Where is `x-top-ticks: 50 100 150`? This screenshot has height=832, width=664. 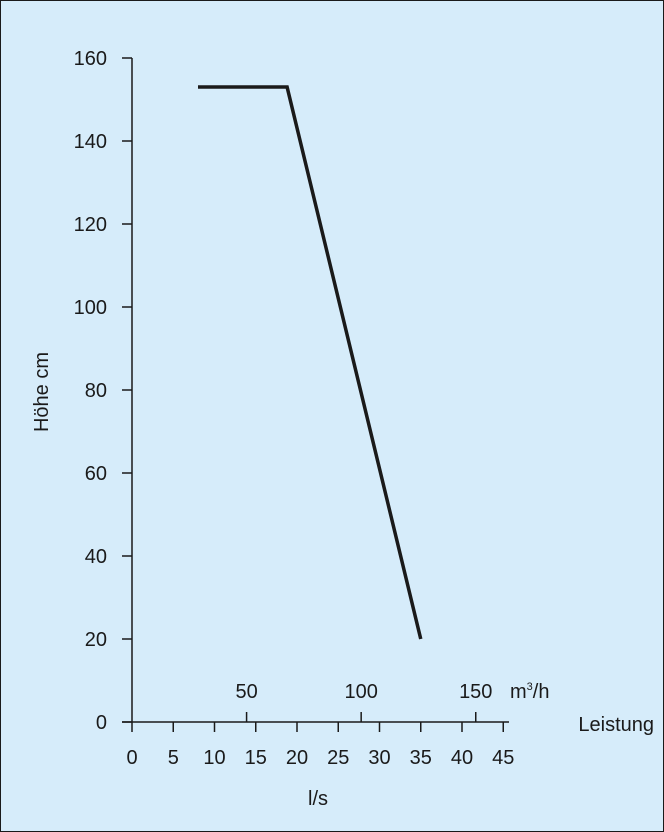 x-top-ticks: 50 100 150 is located at coordinates (363, 701).